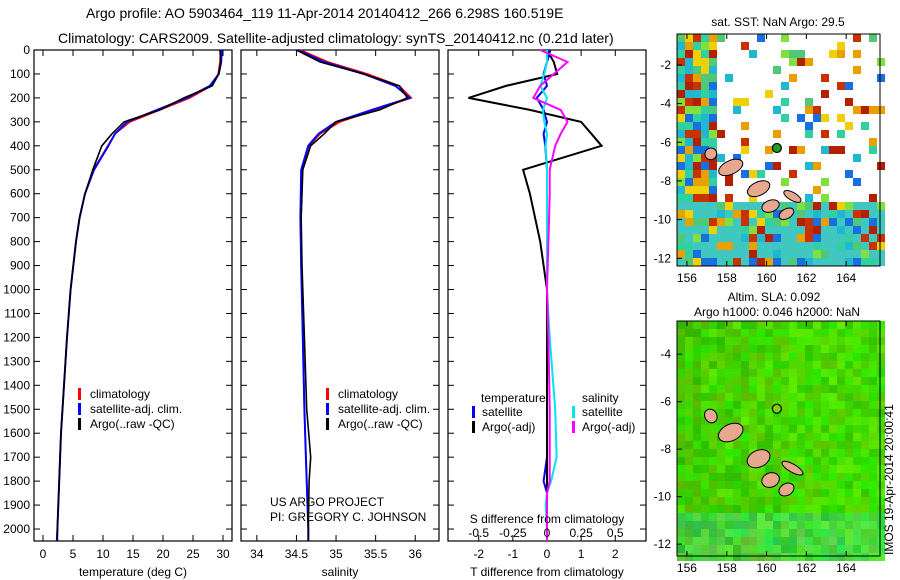 Image resolution: width=900 pixels, height=580 pixels. I want to click on x-tick-label: 35.5, so click(376, 554).